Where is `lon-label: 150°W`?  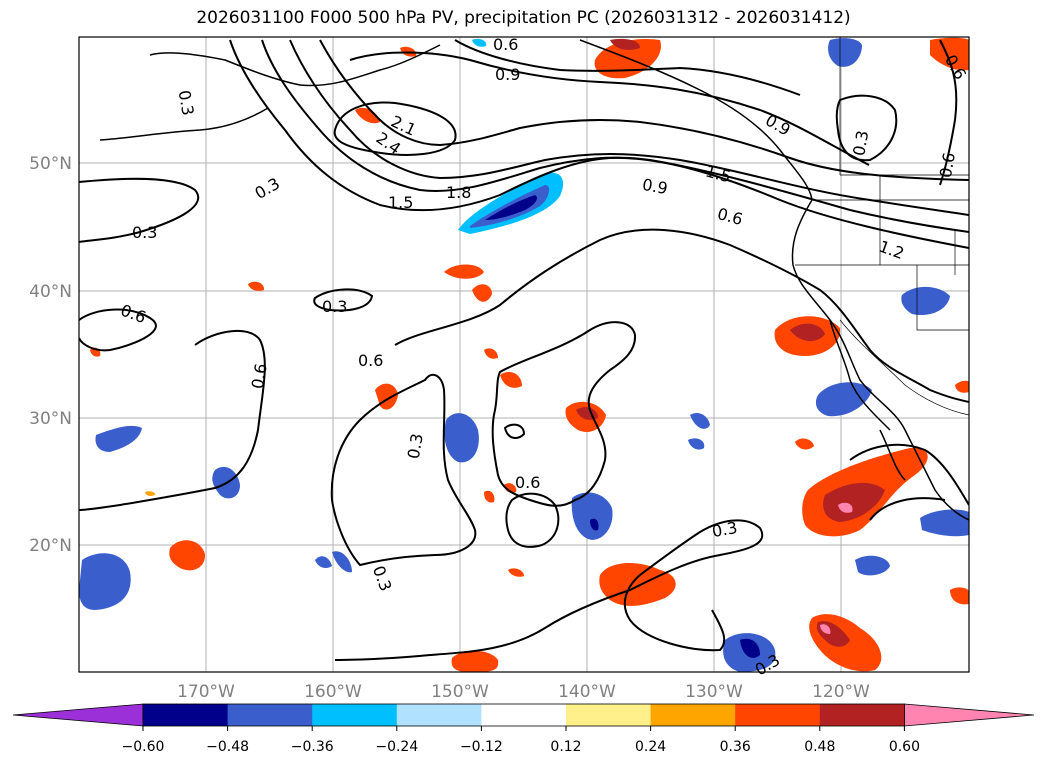 lon-label: 150°W is located at coordinates (460, 692).